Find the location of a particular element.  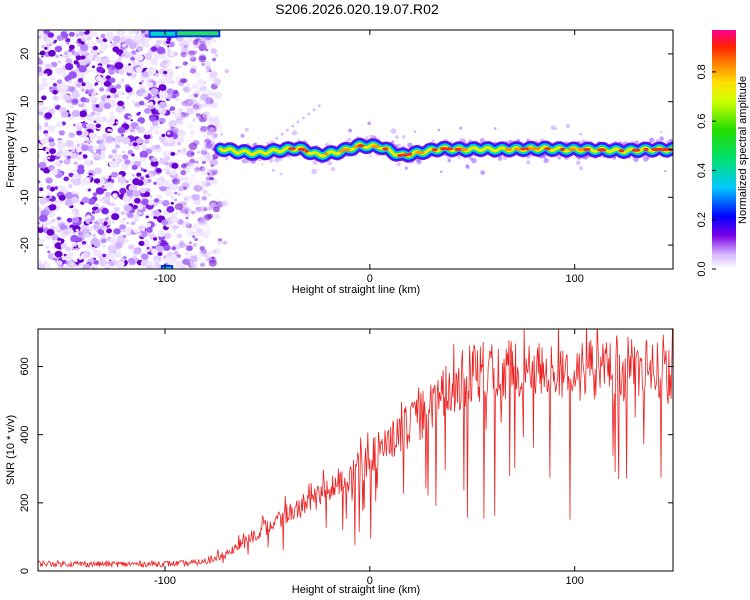

y-tick-label: -20 is located at coordinates (25, 245).